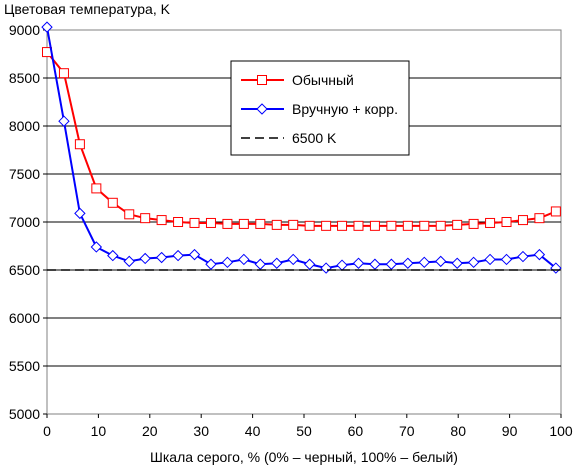 The height and width of the screenshot is (467, 573). I want to click on y-axis-ticks: 5000 5500 6000 6500 7000 7500 8000 8500 9000, so click(28, 222).